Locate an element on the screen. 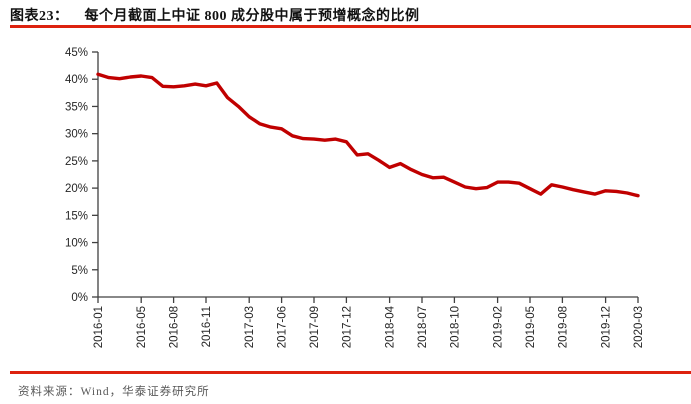 This screenshot has height=404, width=691. x-tick-label: 2017-06 is located at coordinates (283, 327).